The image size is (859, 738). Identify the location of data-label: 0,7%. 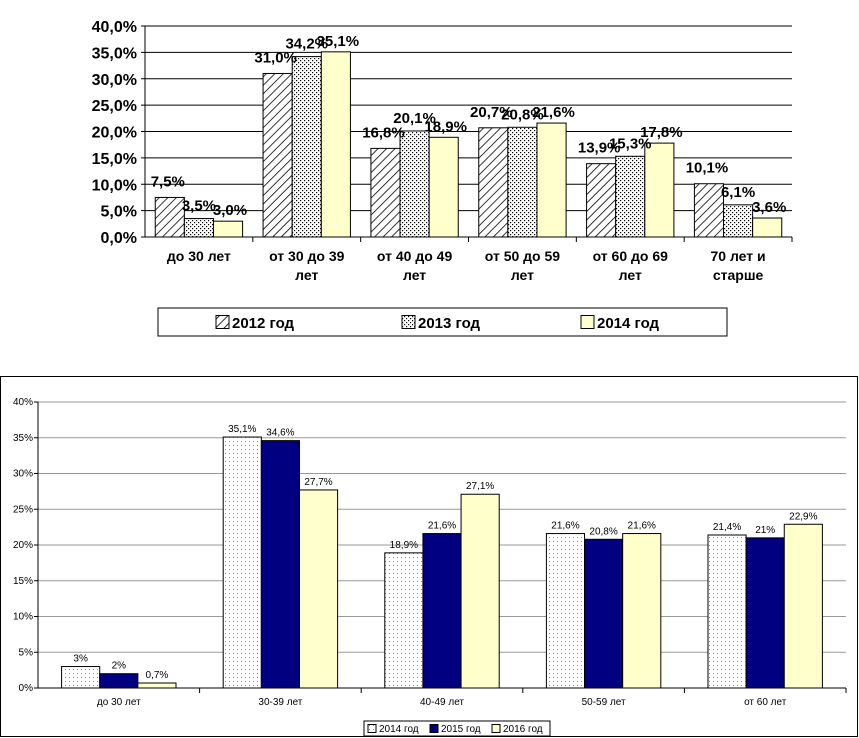
(157, 675).